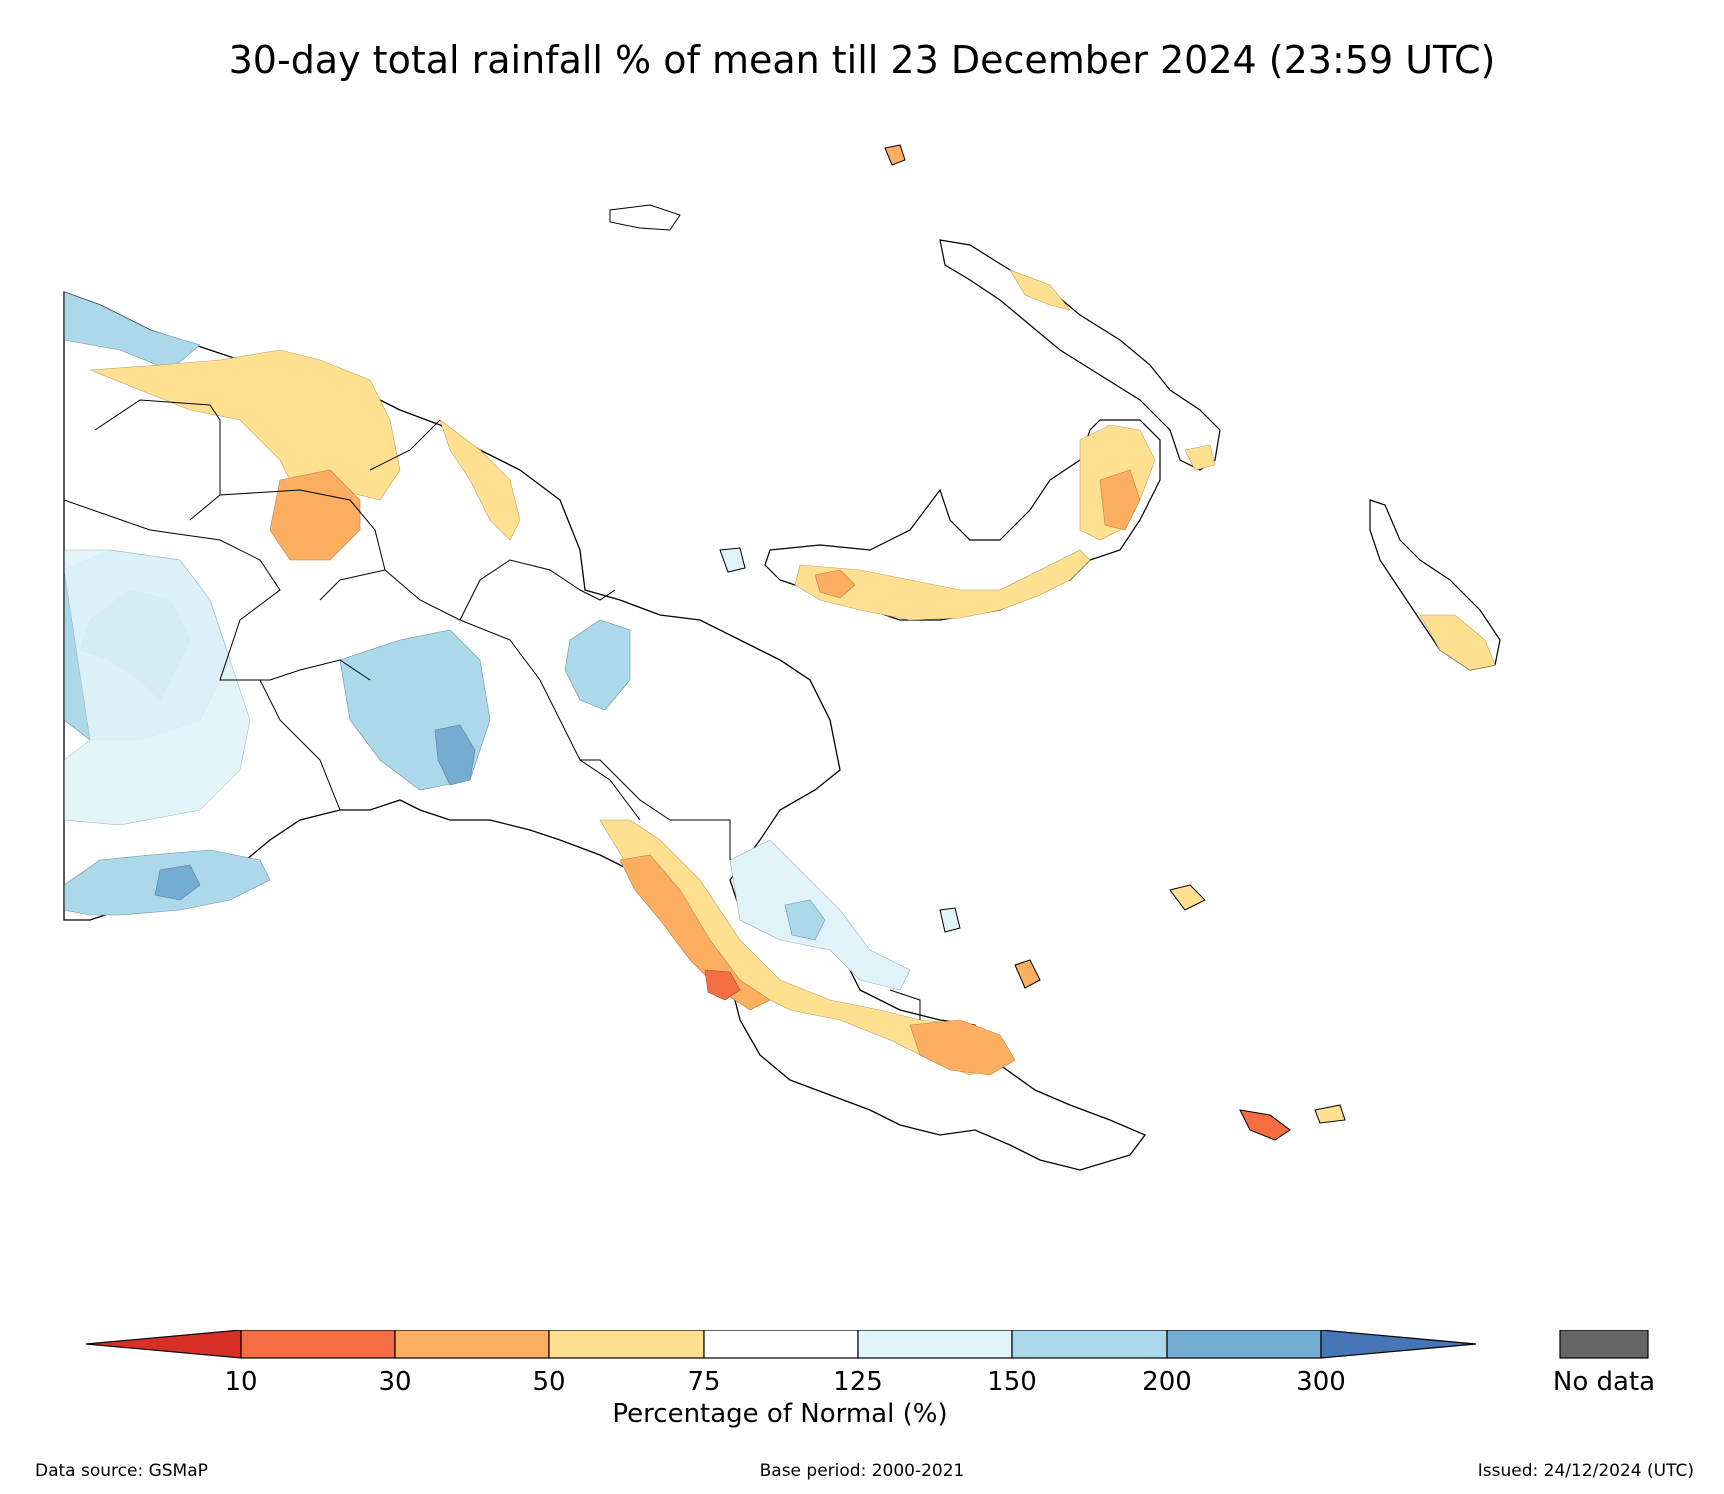 This screenshot has height=1494, width=1724. Describe the element at coordinates (1435, 585) in the screenshot. I see `bougainville` at that location.